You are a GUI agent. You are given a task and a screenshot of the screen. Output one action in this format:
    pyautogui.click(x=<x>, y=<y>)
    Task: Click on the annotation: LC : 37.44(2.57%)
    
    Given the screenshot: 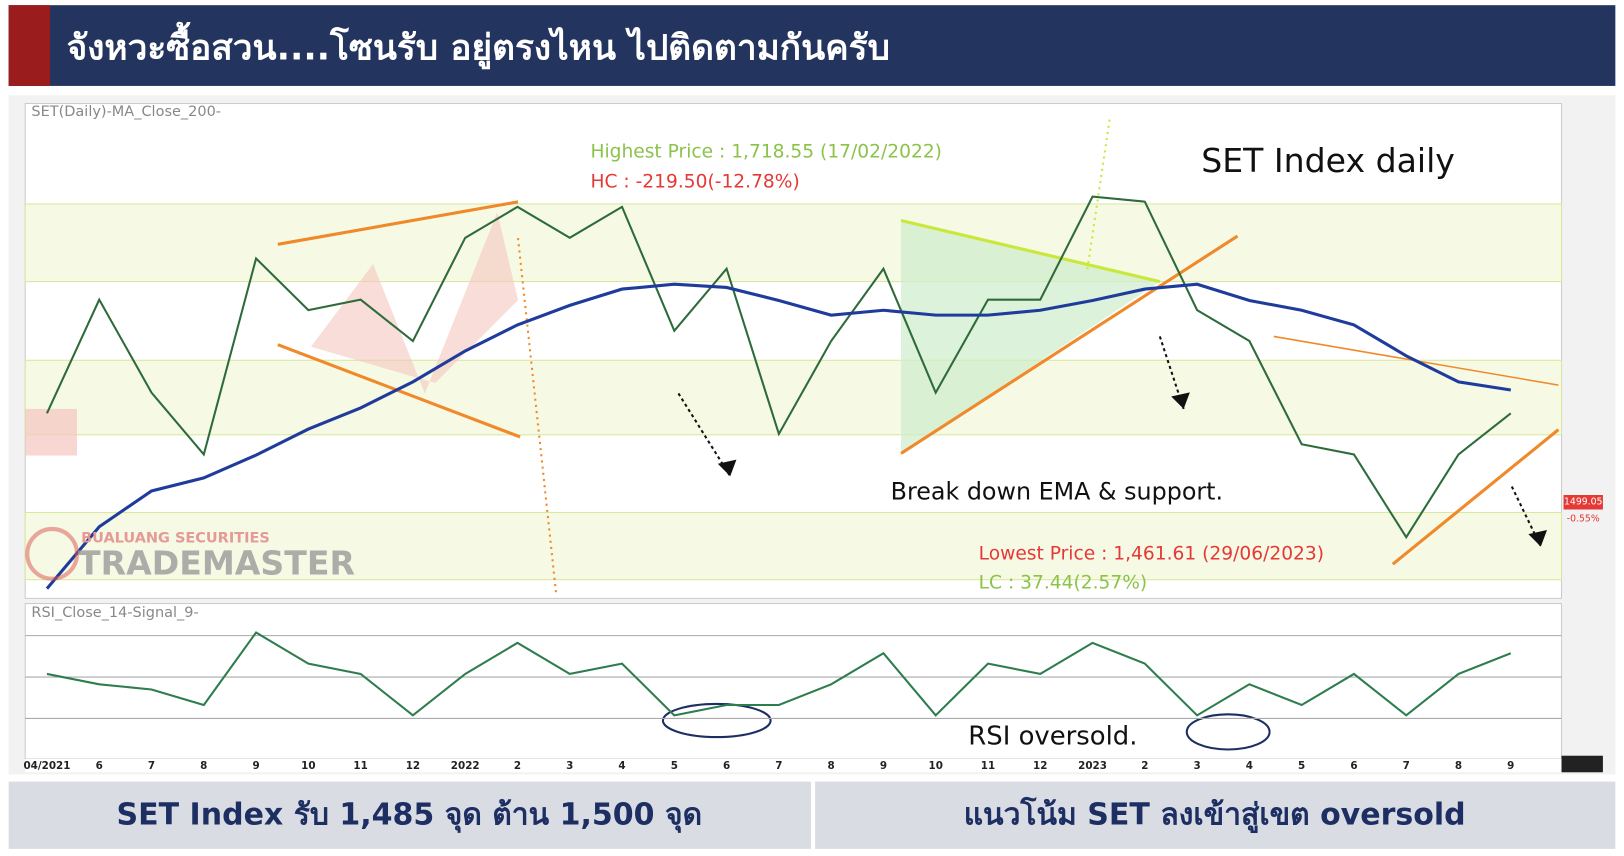 What is the action you would take?
    pyautogui.click(x=1063, y=582)
    